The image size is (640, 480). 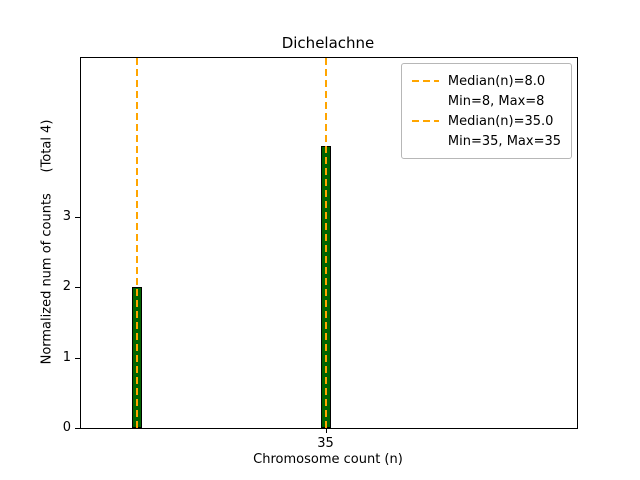 What do you see at coordinates (496, 101) in the screenshot?
I see `legend-label: Min=8, Max=8` at bounding box center [496, 101].